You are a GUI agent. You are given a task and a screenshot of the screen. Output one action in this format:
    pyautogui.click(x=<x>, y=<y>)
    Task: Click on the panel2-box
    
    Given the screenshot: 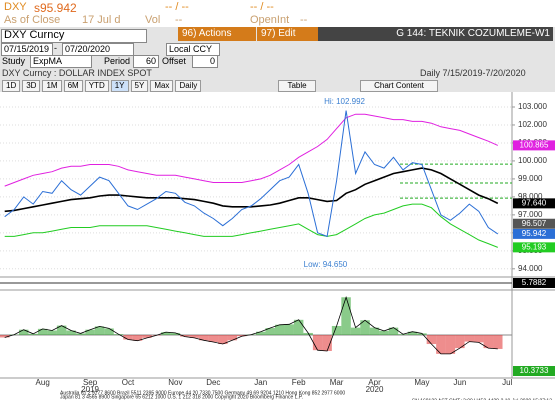 What is the action you would take?
    pyautogui.click(x=534, y=371)
    